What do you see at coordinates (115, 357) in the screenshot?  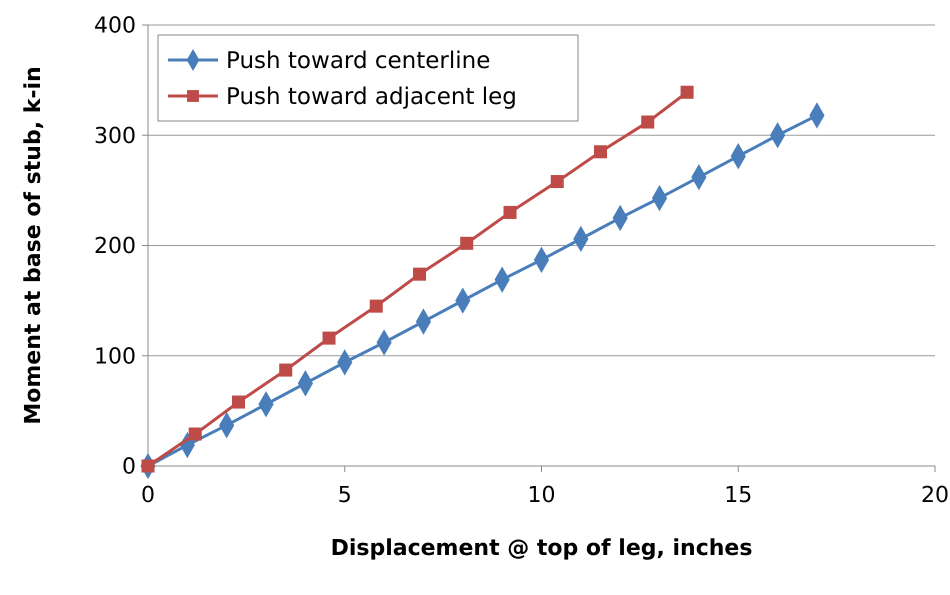 I see `y-tick-label: 100` at bounding box center [115, 357].